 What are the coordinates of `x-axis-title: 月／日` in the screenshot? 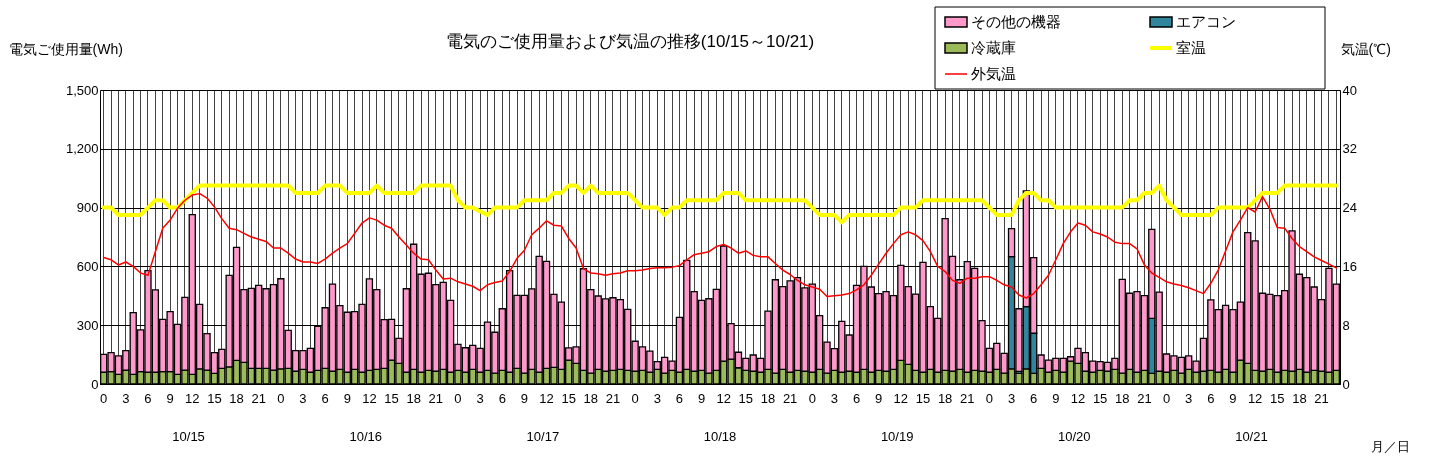 It's located at (1390, 446).